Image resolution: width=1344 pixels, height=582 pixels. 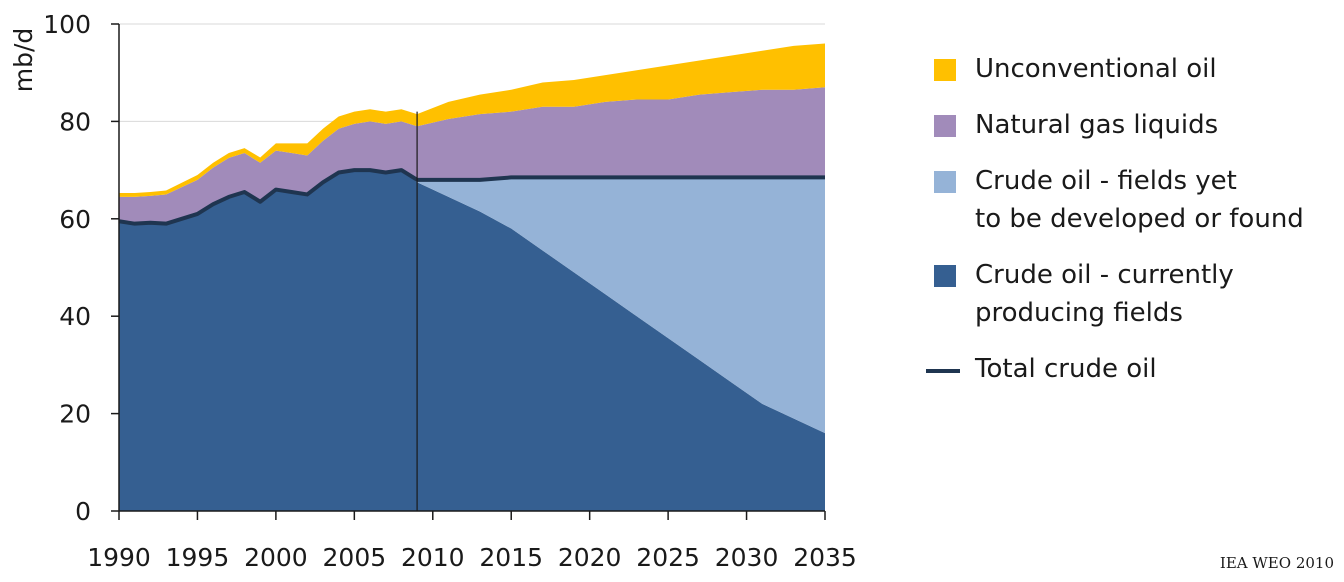 What do you see at coordinates (75, 121) in the screenshot?
I see `y-tick-label: 80` at bounding box center [75, 121].